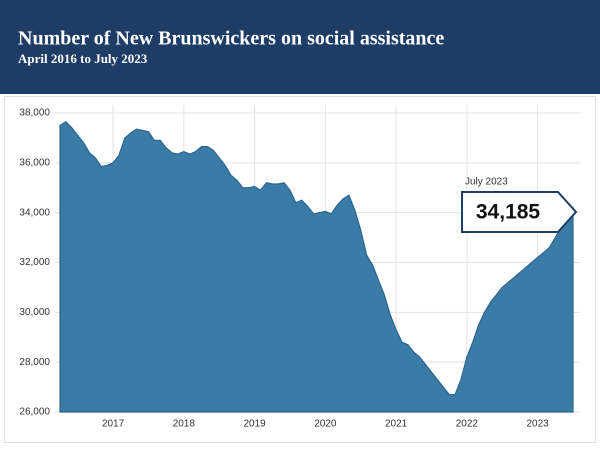  I want to click on x-tick-label: 2018, so click(184, 424).